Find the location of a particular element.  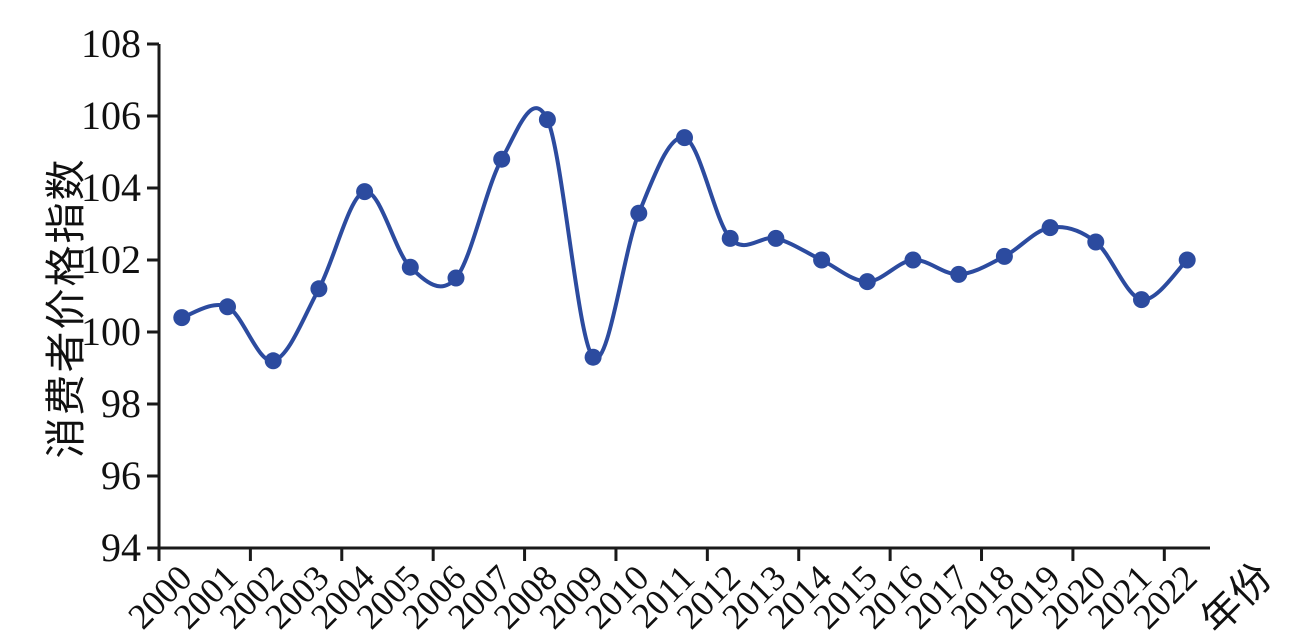

y-tick-label: 106 is located at coordinates (111, 115).